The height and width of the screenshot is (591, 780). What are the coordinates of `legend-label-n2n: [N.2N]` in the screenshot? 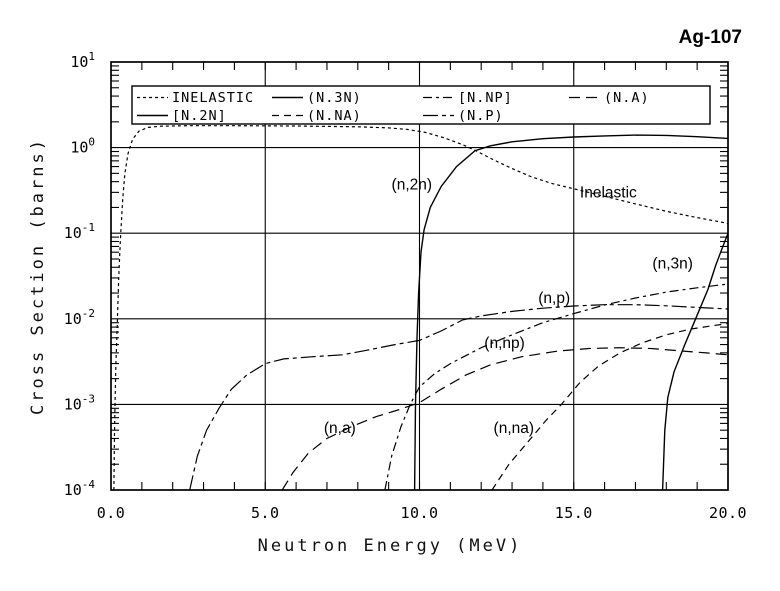 It's located at (199, 116).